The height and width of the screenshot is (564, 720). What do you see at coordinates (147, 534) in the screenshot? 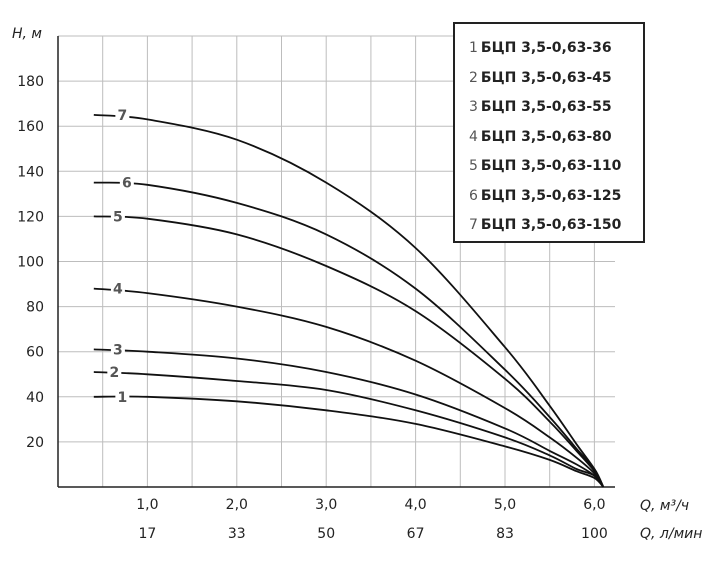
I see `x-tick-label-secondary: 17` at bounding box center [147, 534].